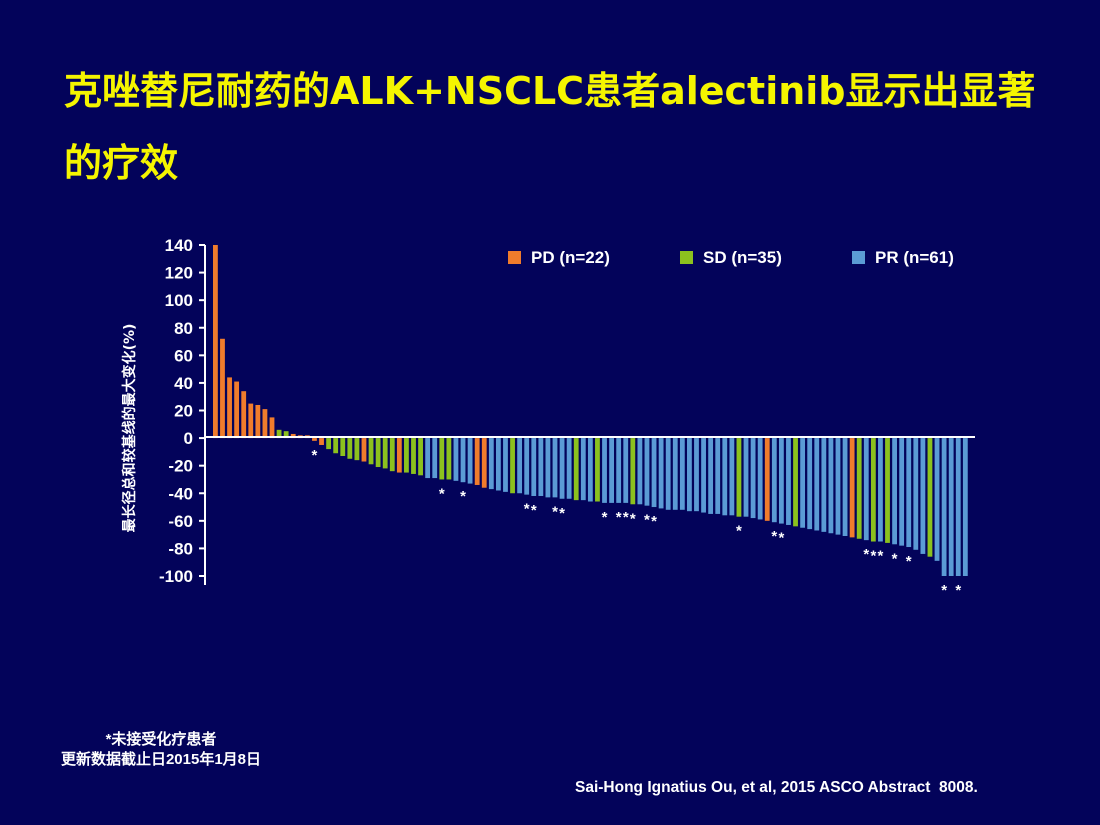 This screenshot has height=825, width=1100. I want to click on y-tick-label: -40, so click(180, 493).